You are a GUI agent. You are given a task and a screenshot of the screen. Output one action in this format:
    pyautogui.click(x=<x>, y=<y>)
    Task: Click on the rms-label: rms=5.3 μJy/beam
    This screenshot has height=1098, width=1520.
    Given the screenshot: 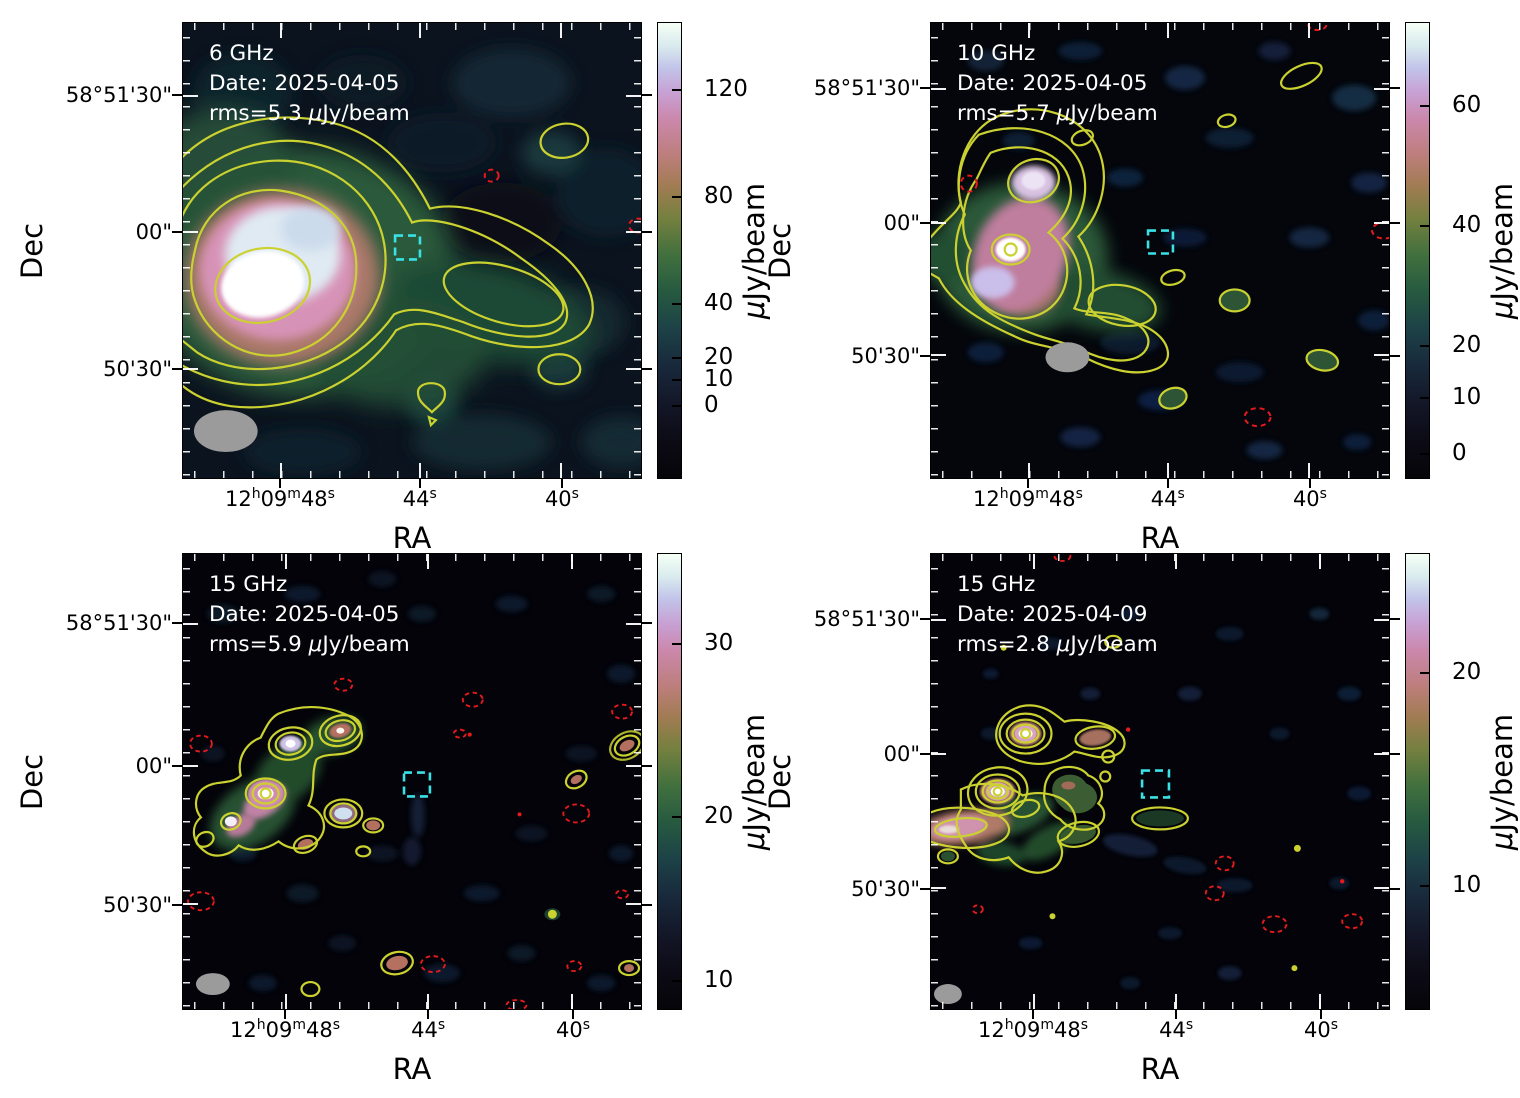 What is the action you would take?
    pyautogui.click(x=309, y=113)
    